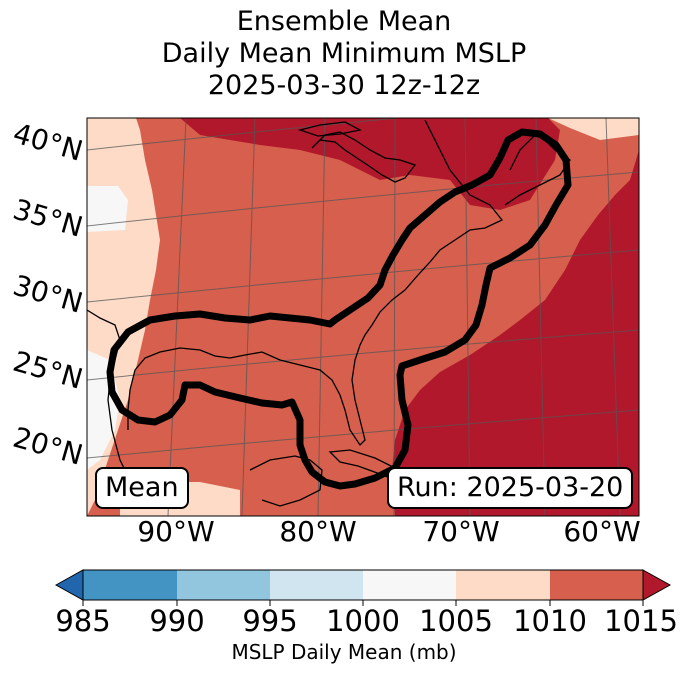 Image resolution: width=688 pixels, height=674 pixels. I want to click on title-line-1: Ensemble Mean, so click(344, 21).